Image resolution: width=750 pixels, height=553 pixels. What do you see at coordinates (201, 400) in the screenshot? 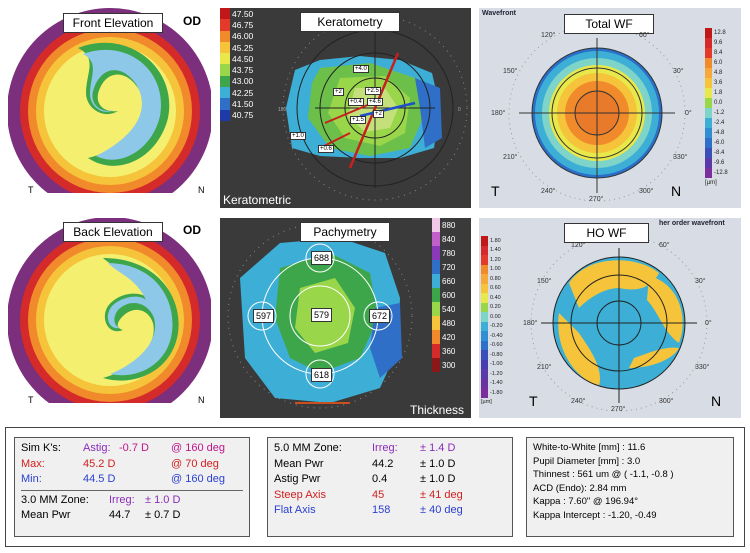
I see `back-elevation-n-label: N` at bounding box center [201, 400].